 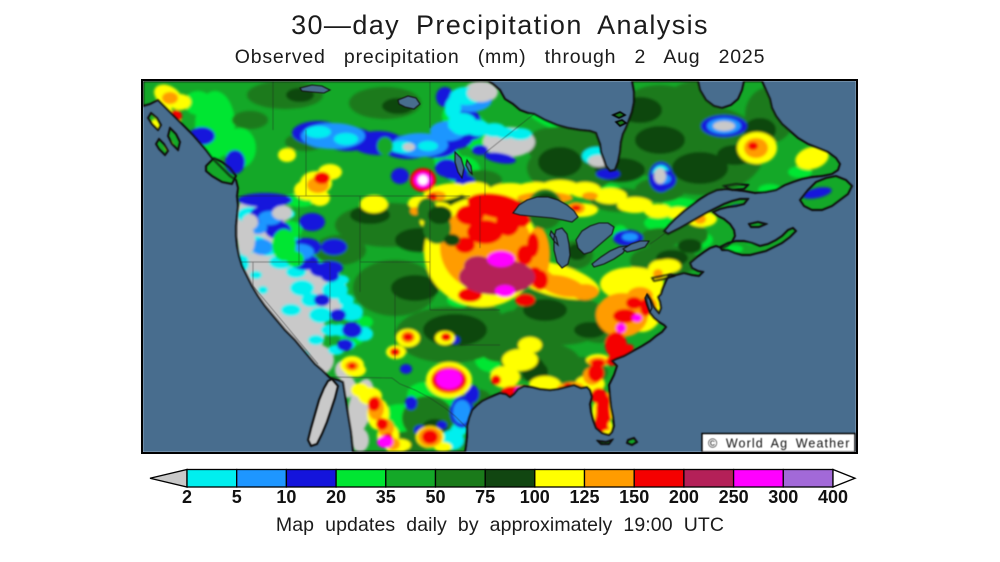 I want to click on svg-text: 2, so click(x=187, y=497).